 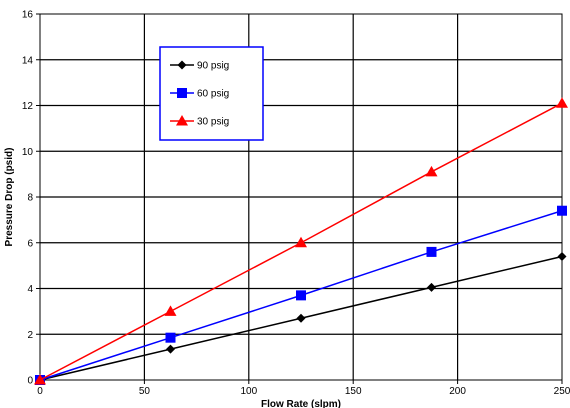 I want to click on legend-item-90-psig: 90 psig, so click(x=199, y=66).